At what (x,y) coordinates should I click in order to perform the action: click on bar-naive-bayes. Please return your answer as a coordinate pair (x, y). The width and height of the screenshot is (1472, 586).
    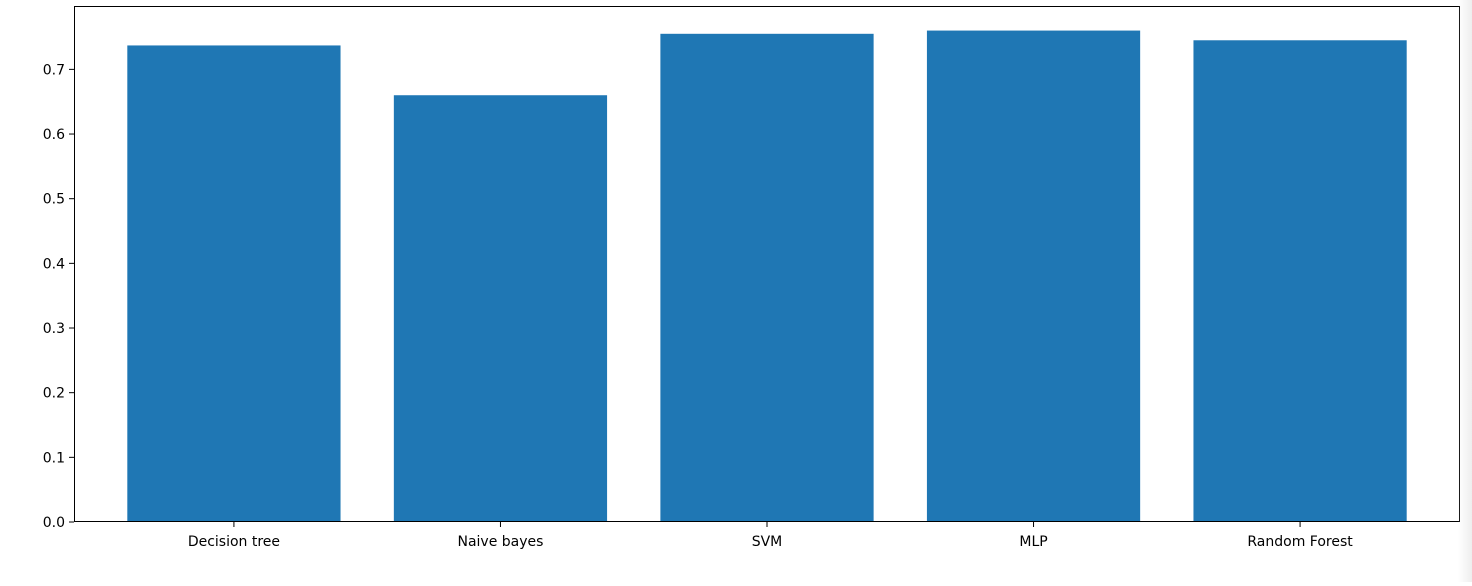
    Looking at the image, I should click on (500, 308).